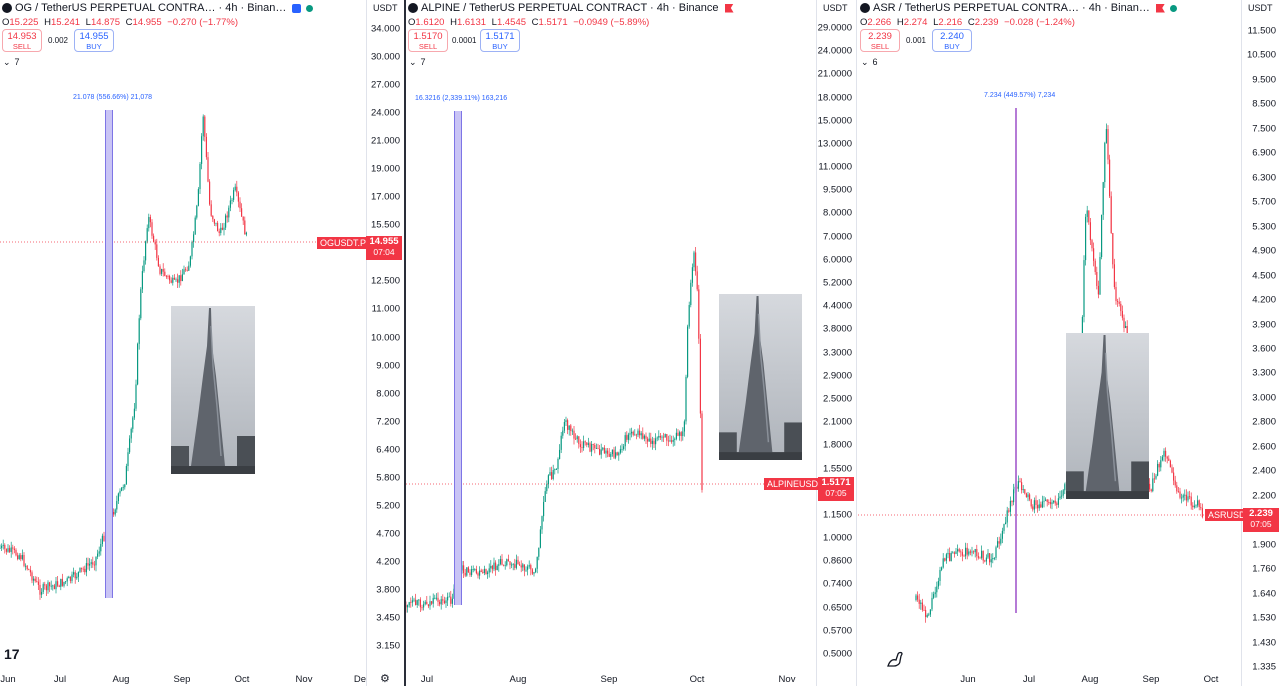 This screenshot has width=1280, height=686. Describe the element at coordinates (1160, 8) in the screenshot. I see `asr-flag-icon` at that location.